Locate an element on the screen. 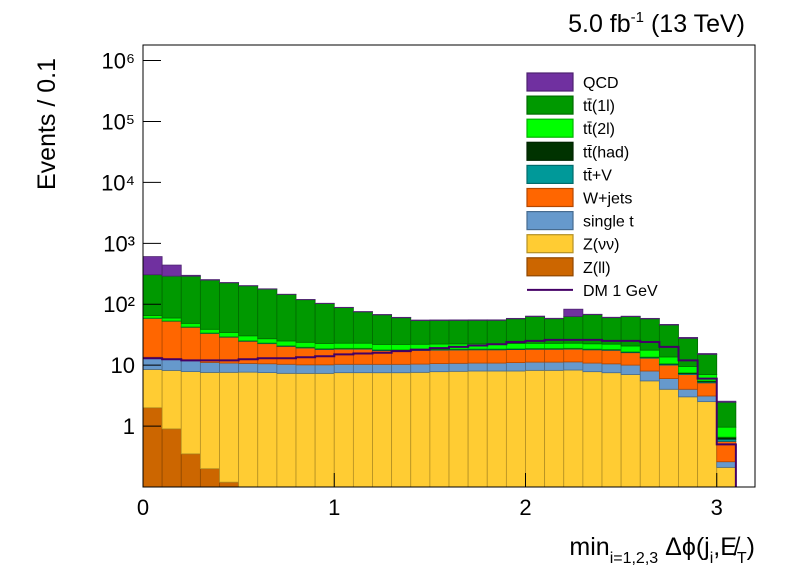  y-tick-label: 10⁶ is located at coordinates (118, 61).